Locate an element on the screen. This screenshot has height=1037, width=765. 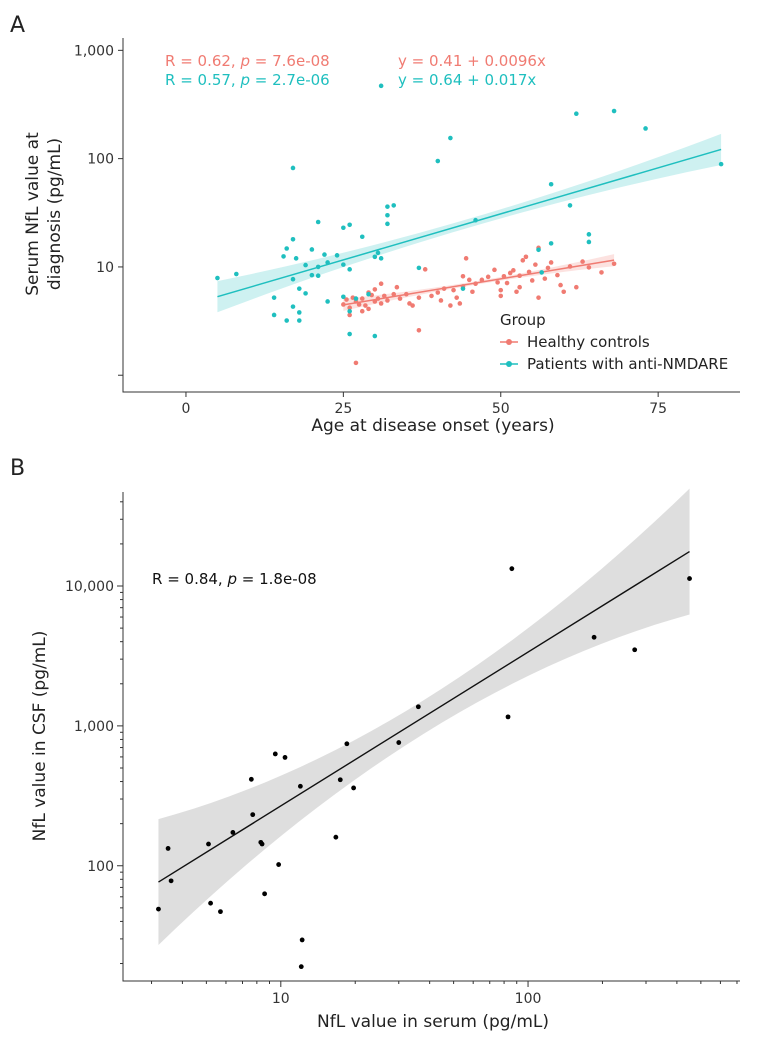
panel-a-y-ticks: 10 100 1,000 is located at coordinates (98, 209).